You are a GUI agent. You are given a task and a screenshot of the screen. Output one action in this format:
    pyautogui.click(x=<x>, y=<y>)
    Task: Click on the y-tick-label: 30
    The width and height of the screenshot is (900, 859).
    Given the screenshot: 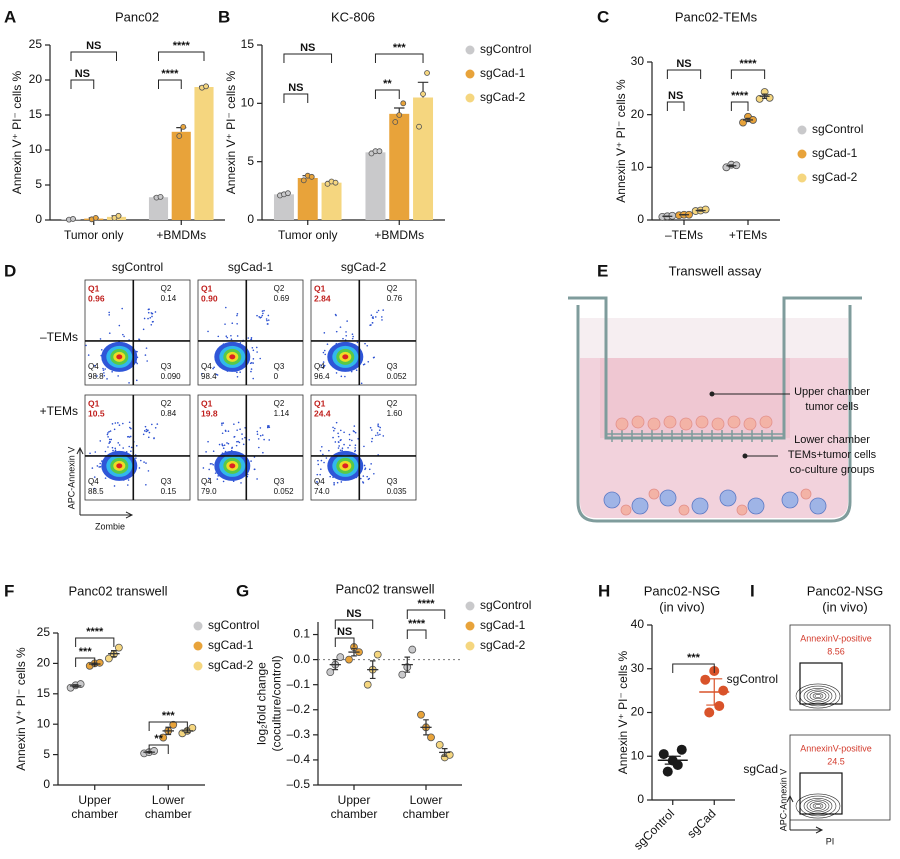 What is the action you would take?
    pyautogui.click(x=638, y=668)
    